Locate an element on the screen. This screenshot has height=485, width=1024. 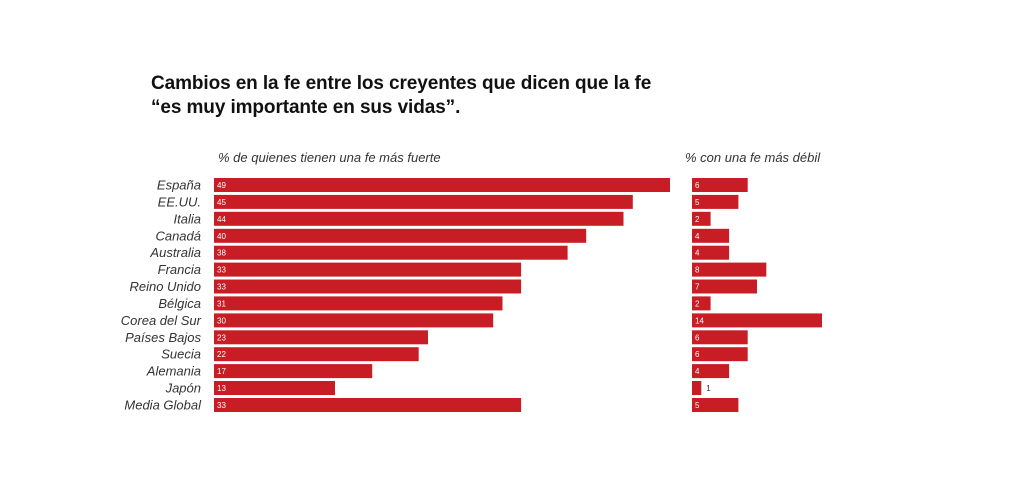
category-label-suecia: Suecia is located at coordinates (181, 354).